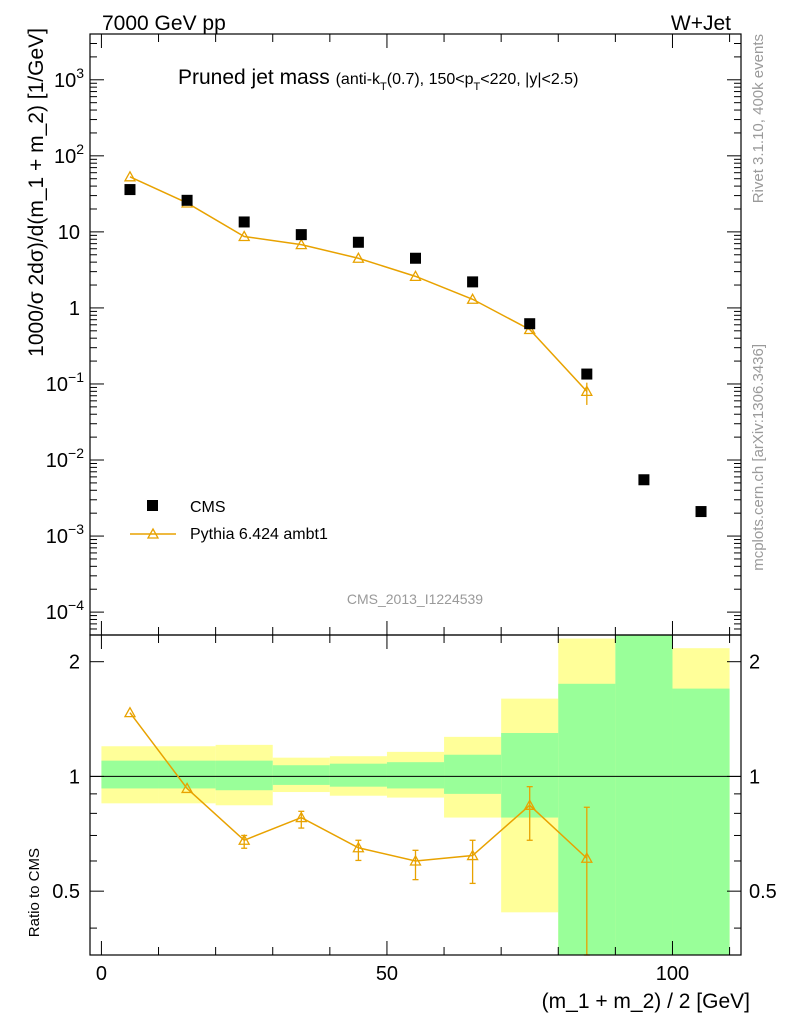 The width and height of the screenshot is (786, 1024). Describe the element at coordinates (65, 610) in the screenshot. I see `y-tick-label-main: 10⁻⁴` at that location.